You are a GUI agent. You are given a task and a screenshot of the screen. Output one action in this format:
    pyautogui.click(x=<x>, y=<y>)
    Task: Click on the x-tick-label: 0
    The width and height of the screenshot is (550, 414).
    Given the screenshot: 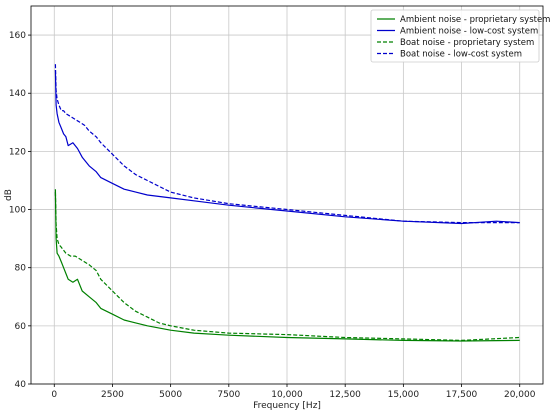 What is the action you would take?
    pyautogui.click(x=54, y=395)
    